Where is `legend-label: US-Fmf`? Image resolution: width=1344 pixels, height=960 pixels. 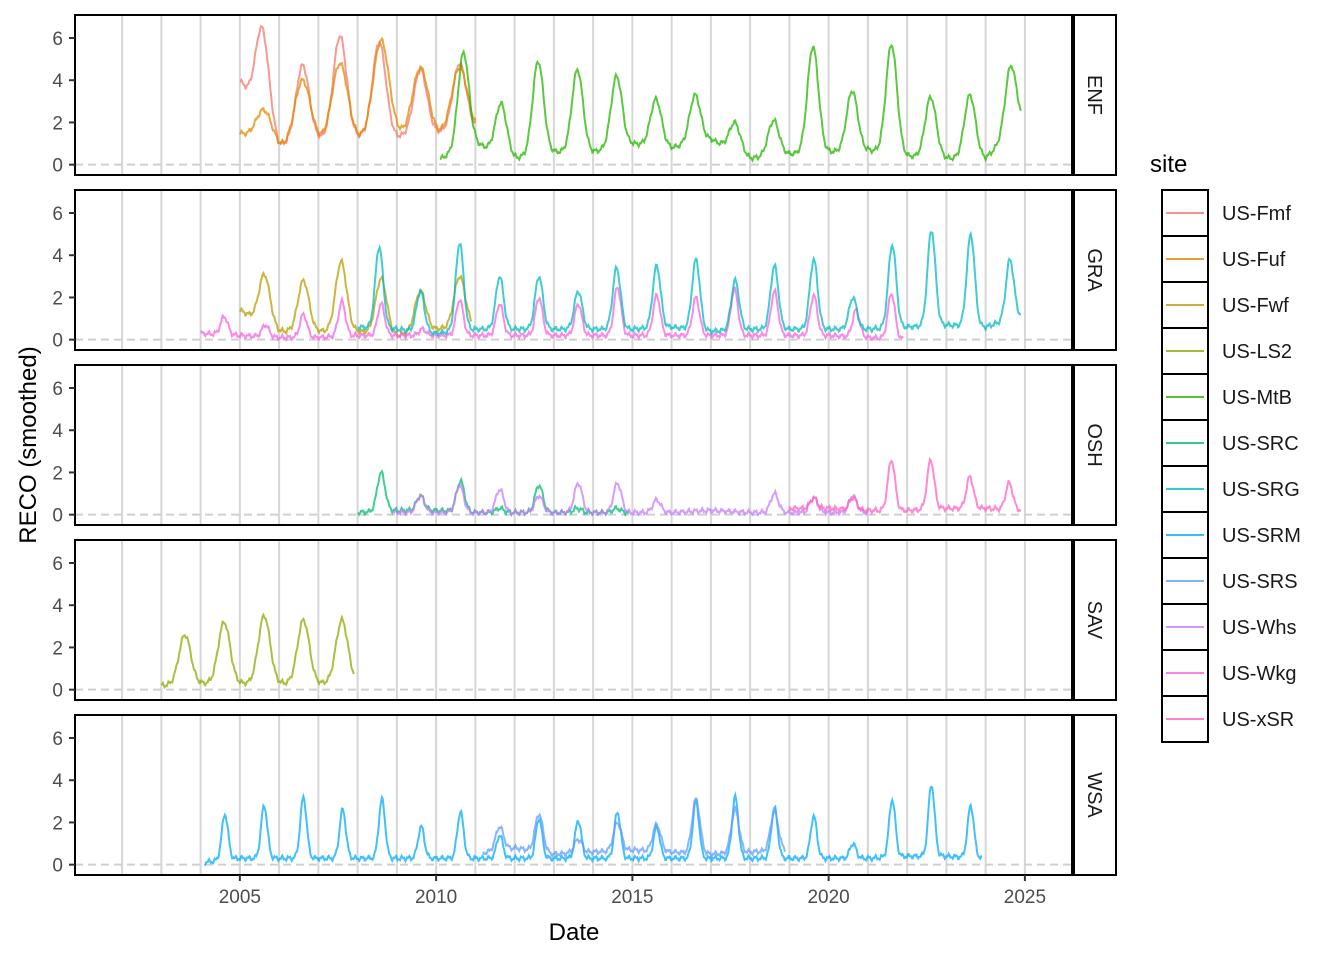
legend-label: US-Fmf is located at coordinates (1256, 214).